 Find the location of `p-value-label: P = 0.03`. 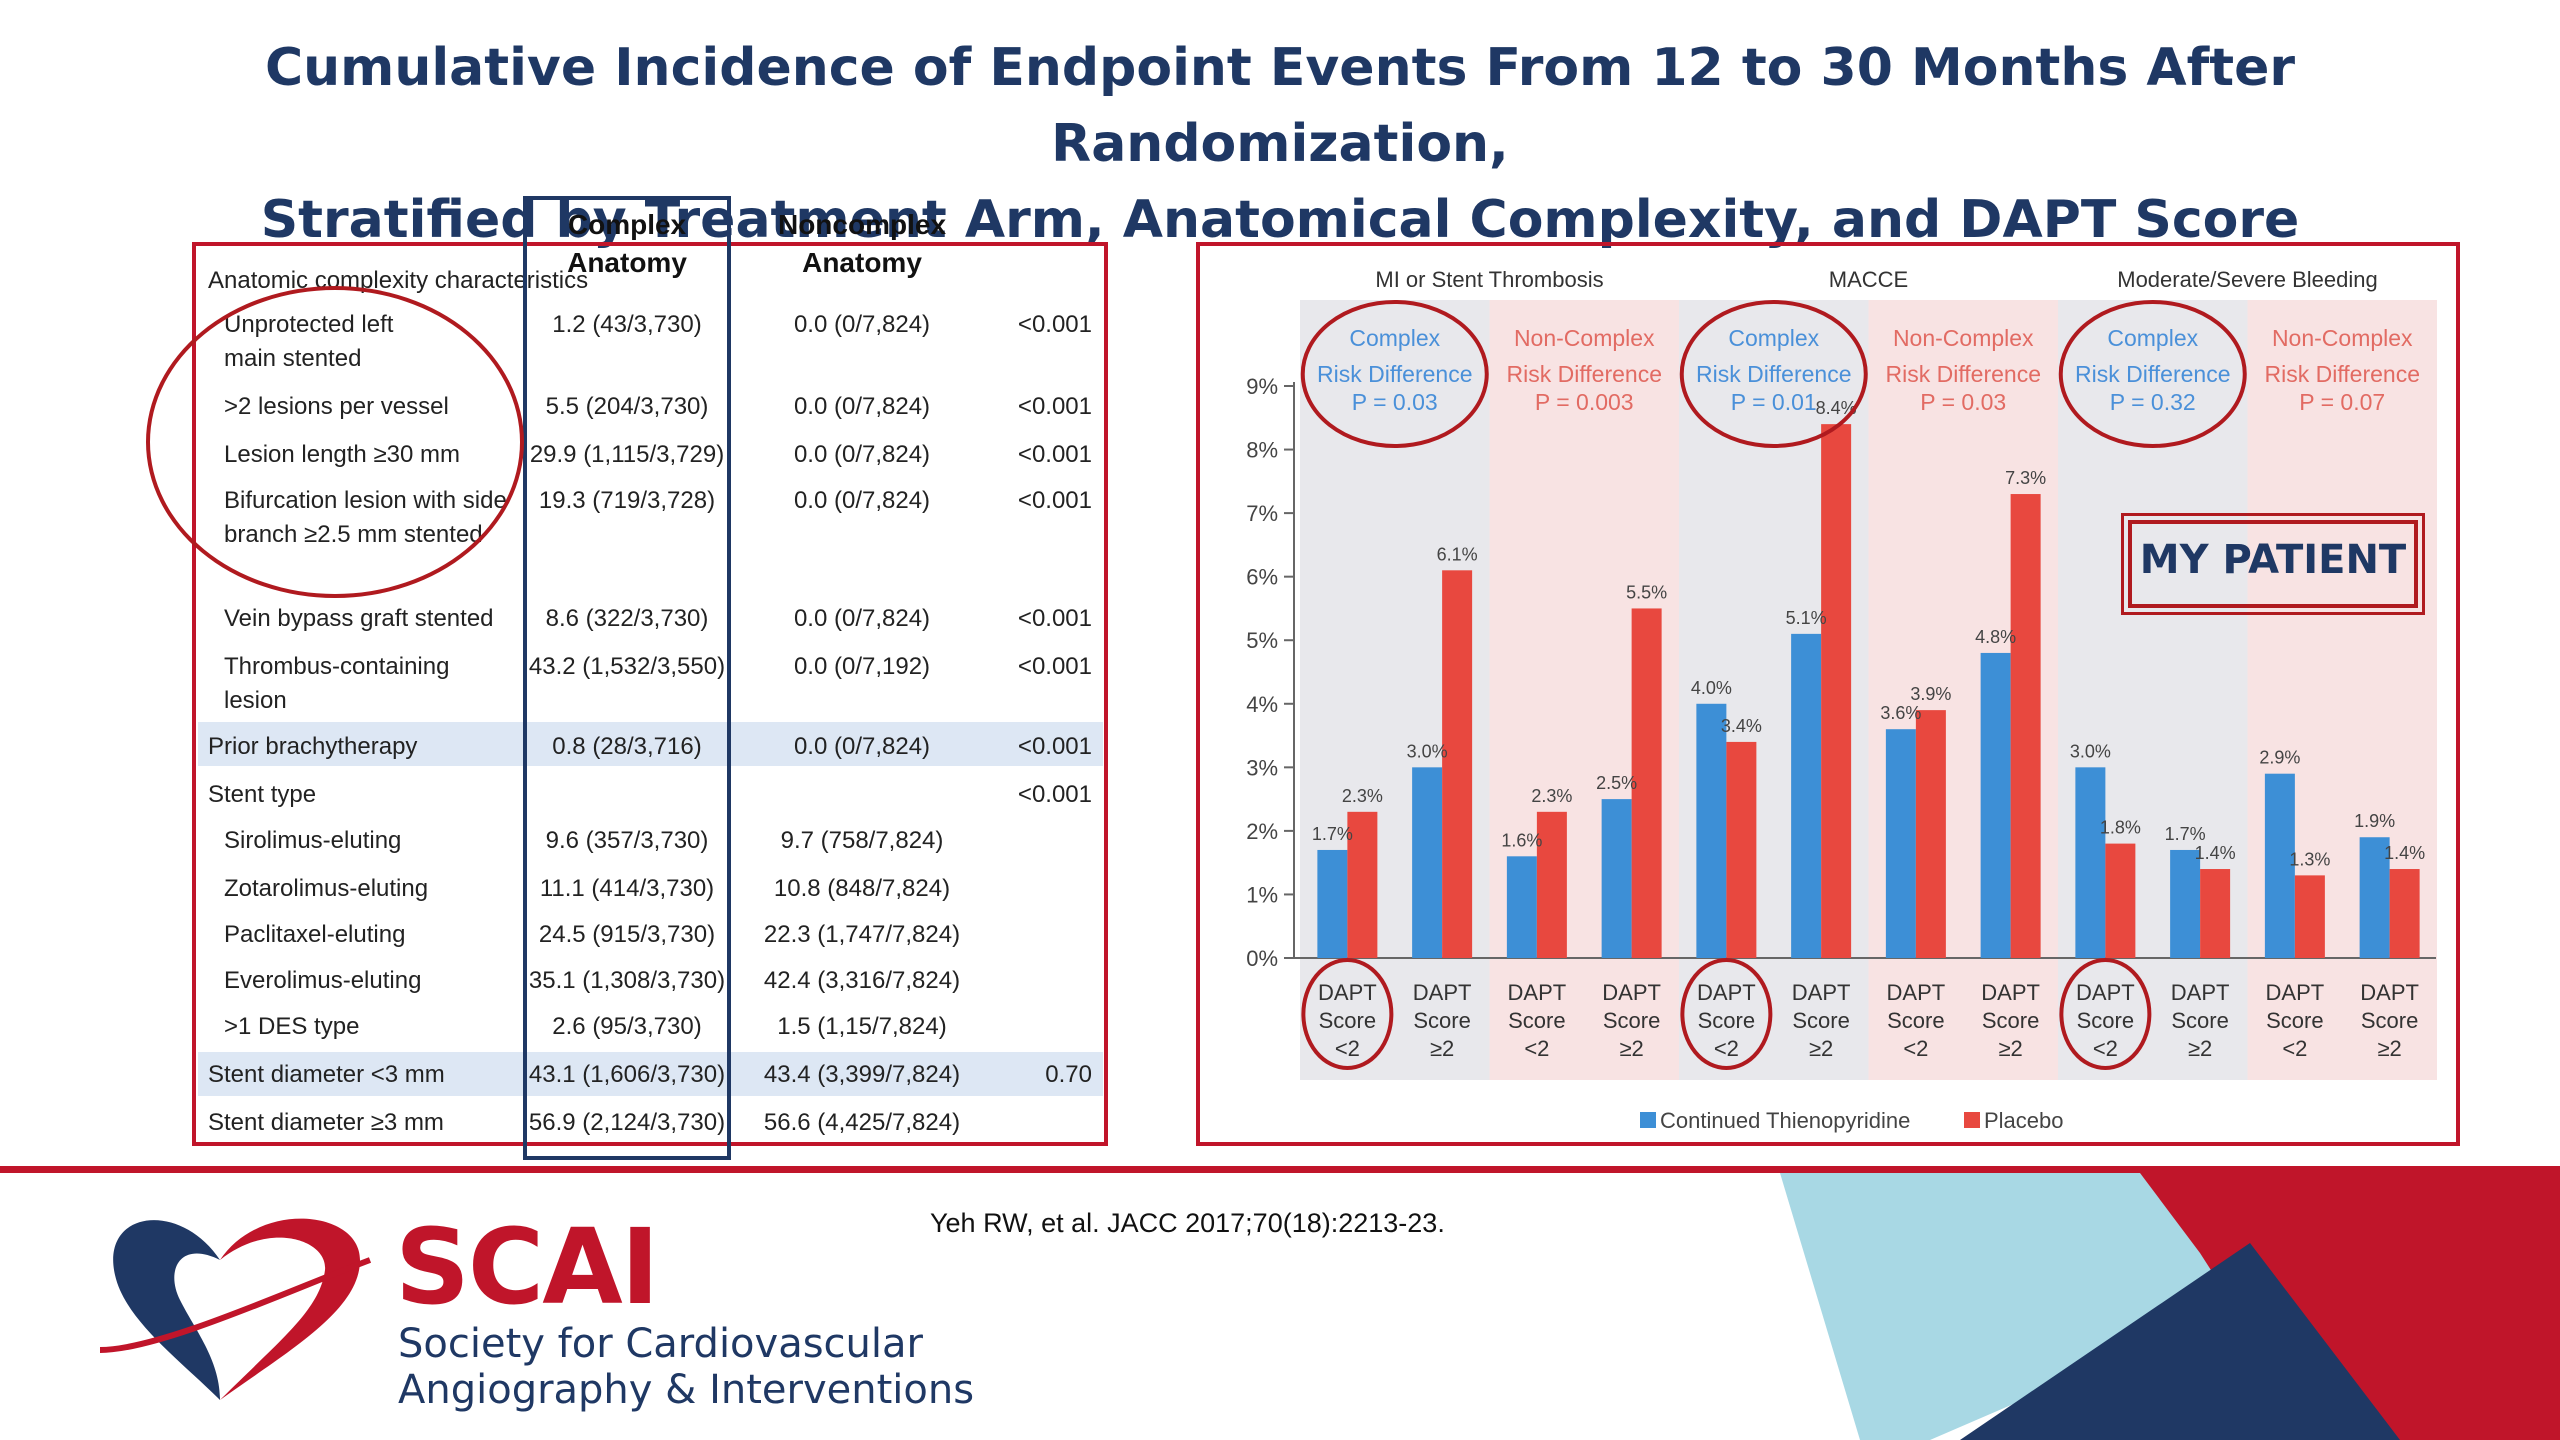

p-value-label: P = 0.03 is located at coordinates (1395, 402).